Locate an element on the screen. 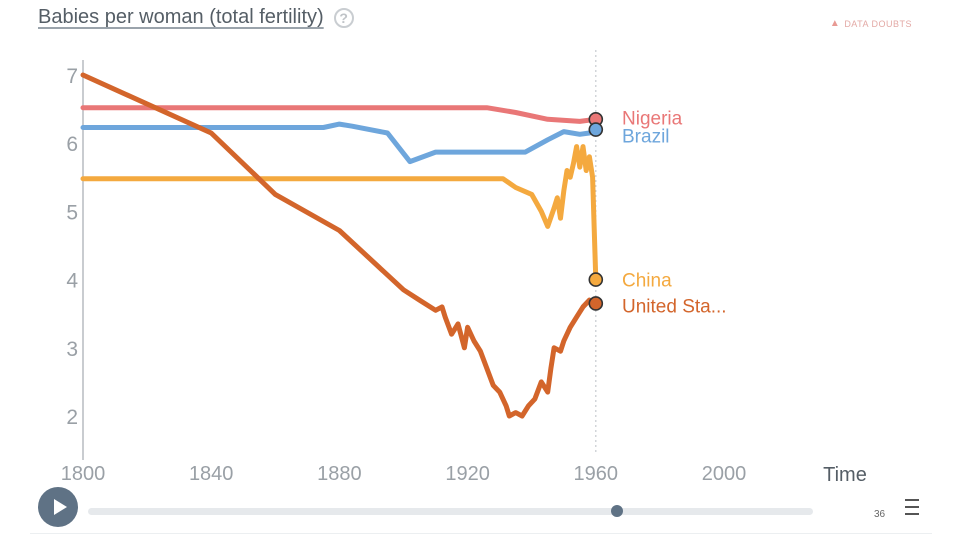  series-marker-china is located at coordinates (596, 279).